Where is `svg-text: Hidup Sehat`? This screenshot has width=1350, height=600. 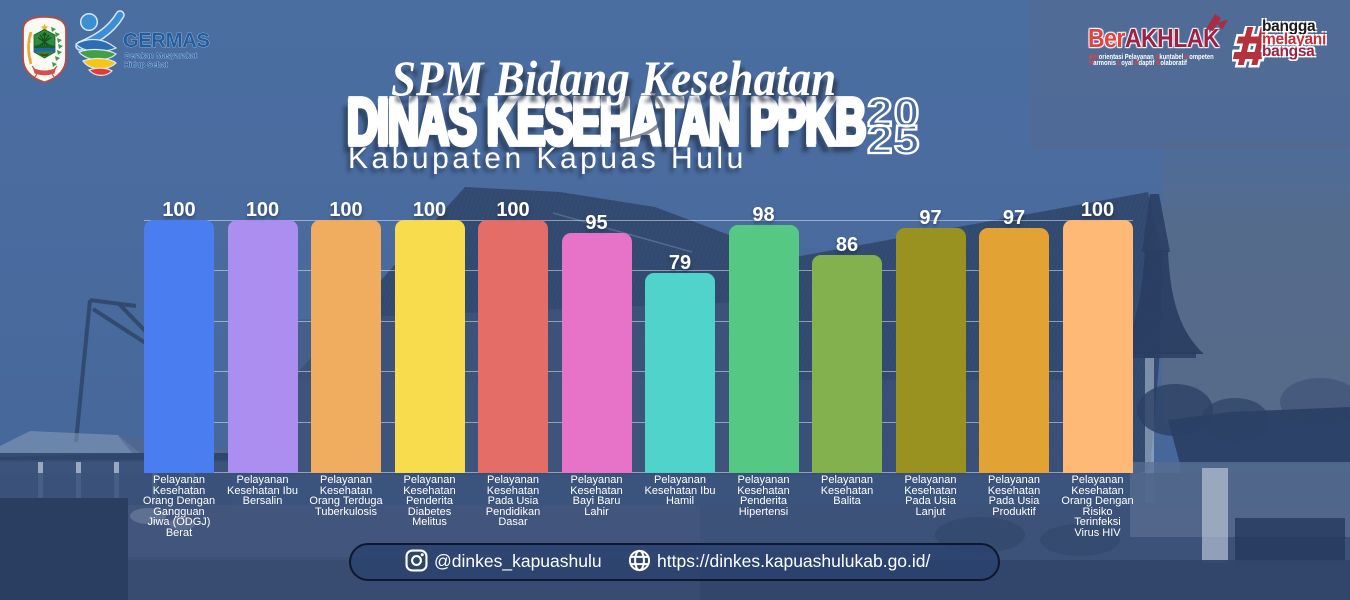 svg-text: Hidup Sehat is located at coordinates (146, 64).